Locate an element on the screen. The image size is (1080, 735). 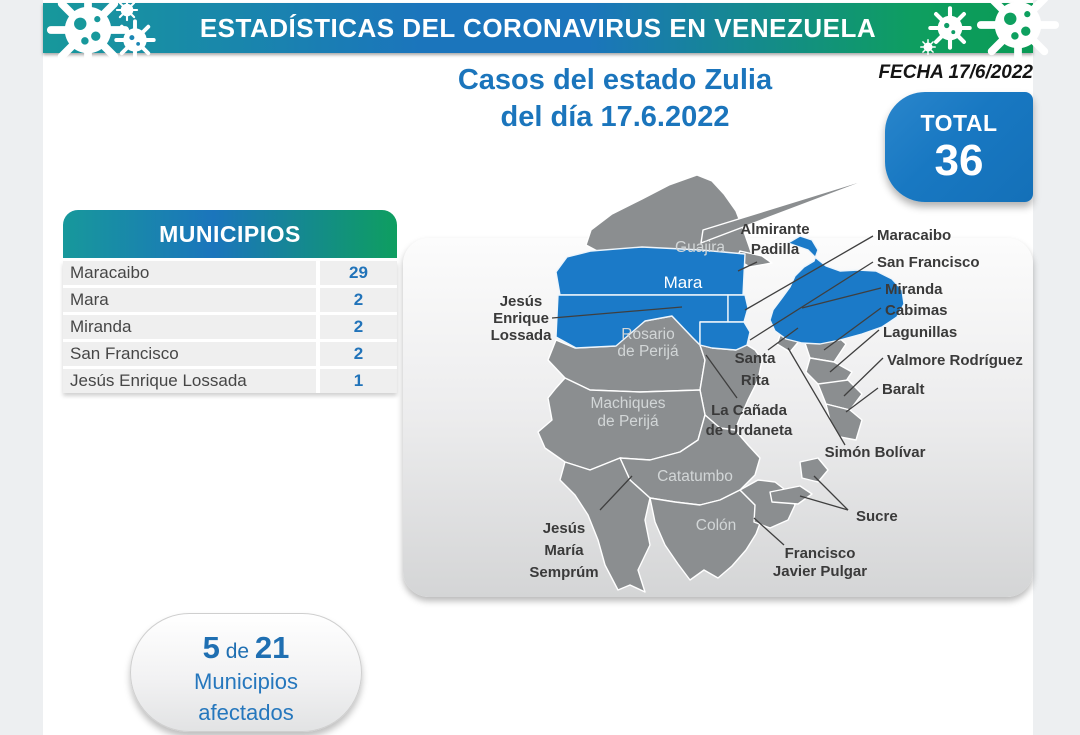
map-label-machiques-1: Machiques is located at coordinates (628, 403).